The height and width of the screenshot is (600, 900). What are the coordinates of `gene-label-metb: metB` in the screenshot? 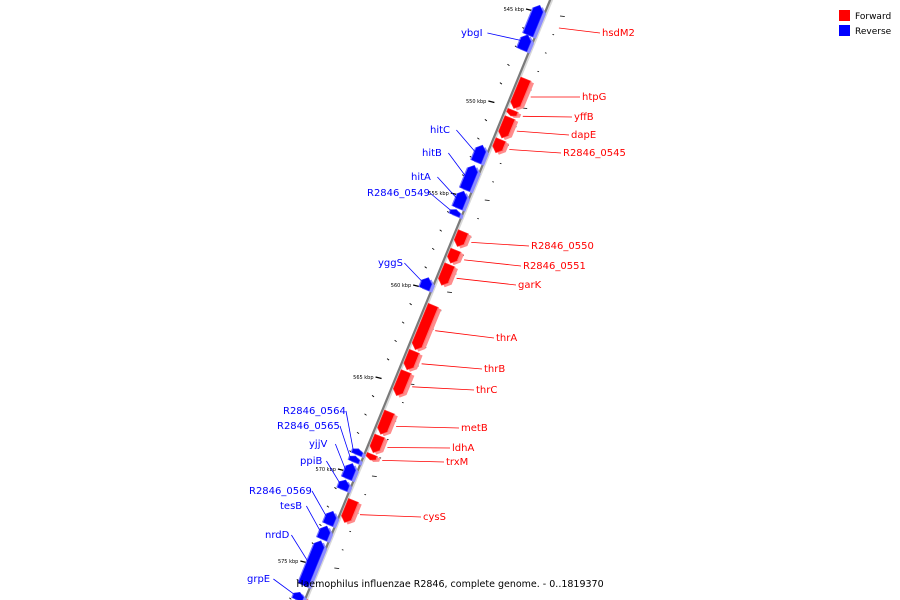 It's located at (474, 428).